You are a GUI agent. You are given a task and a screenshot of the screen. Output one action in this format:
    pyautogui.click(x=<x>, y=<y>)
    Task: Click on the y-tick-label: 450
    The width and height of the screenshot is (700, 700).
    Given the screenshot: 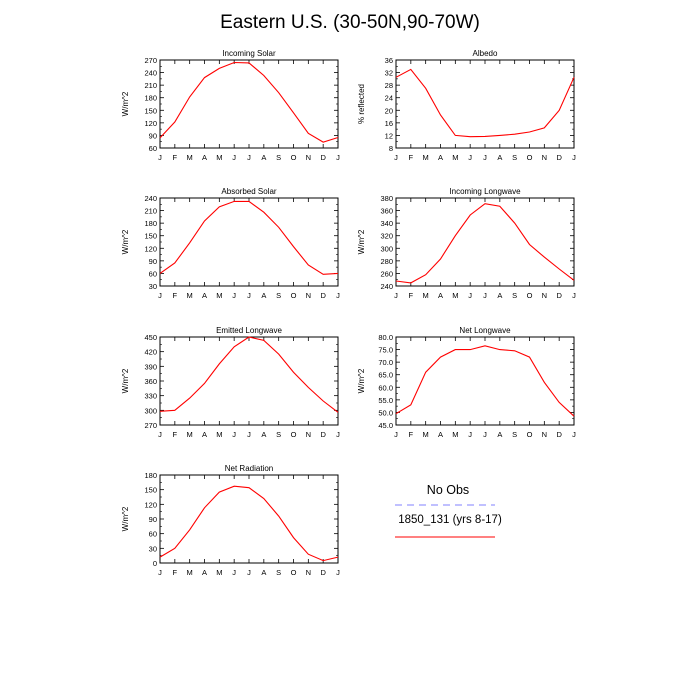 What is the action you would take?
    pyautogui.click(x=150, y=337)
    